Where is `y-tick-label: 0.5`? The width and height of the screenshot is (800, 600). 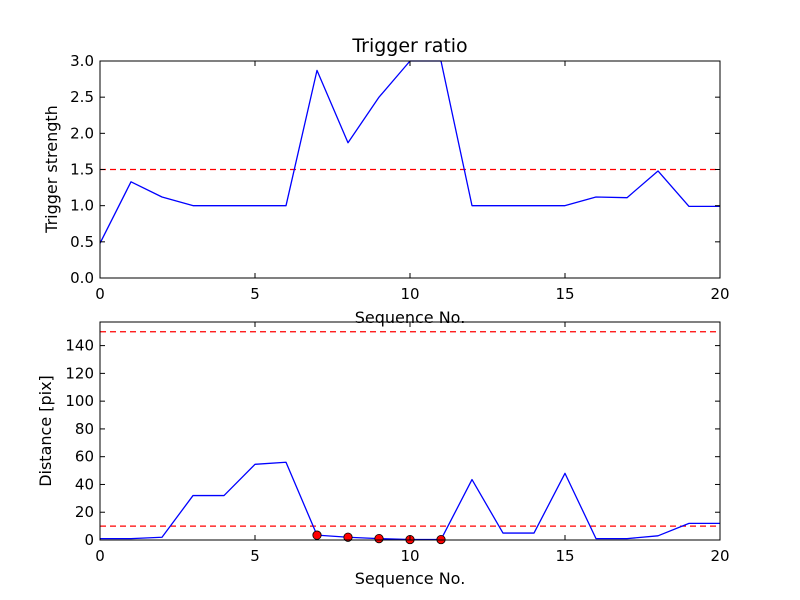 y-tick-label: 0.5 is located at coordinates (82, 242).